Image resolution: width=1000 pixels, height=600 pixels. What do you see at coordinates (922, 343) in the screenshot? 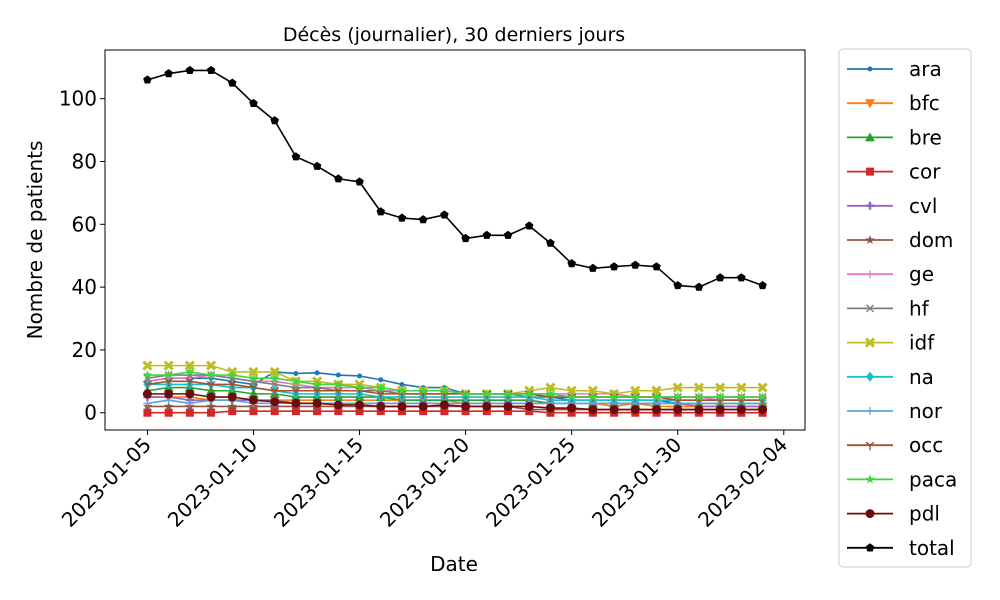
I see `legend-label: idf` at bounding box center [922, 343].